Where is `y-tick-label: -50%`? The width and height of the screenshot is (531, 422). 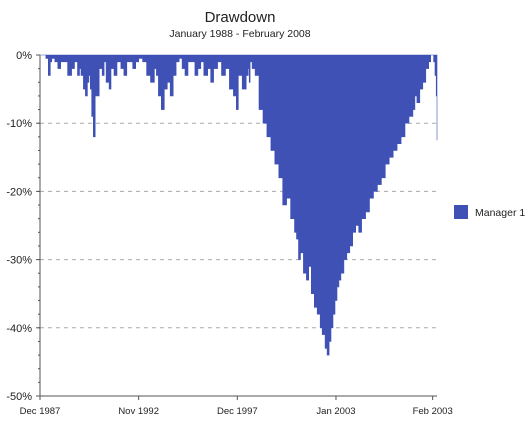 y-tick-label: -50% is located at coordinates (19, 397).